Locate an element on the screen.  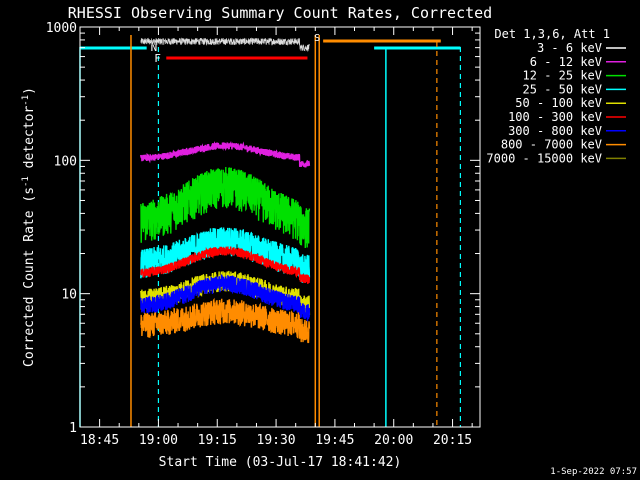
night-label: N is located at coordinates (154, 47).